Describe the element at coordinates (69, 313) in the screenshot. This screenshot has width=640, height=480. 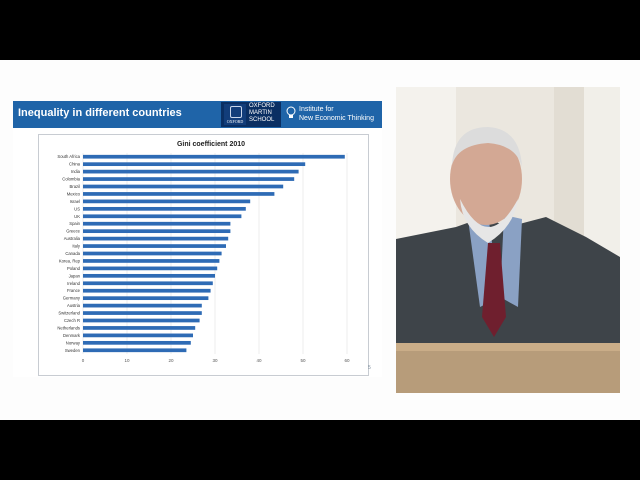
I see `category-label: Switzerland` at that location.